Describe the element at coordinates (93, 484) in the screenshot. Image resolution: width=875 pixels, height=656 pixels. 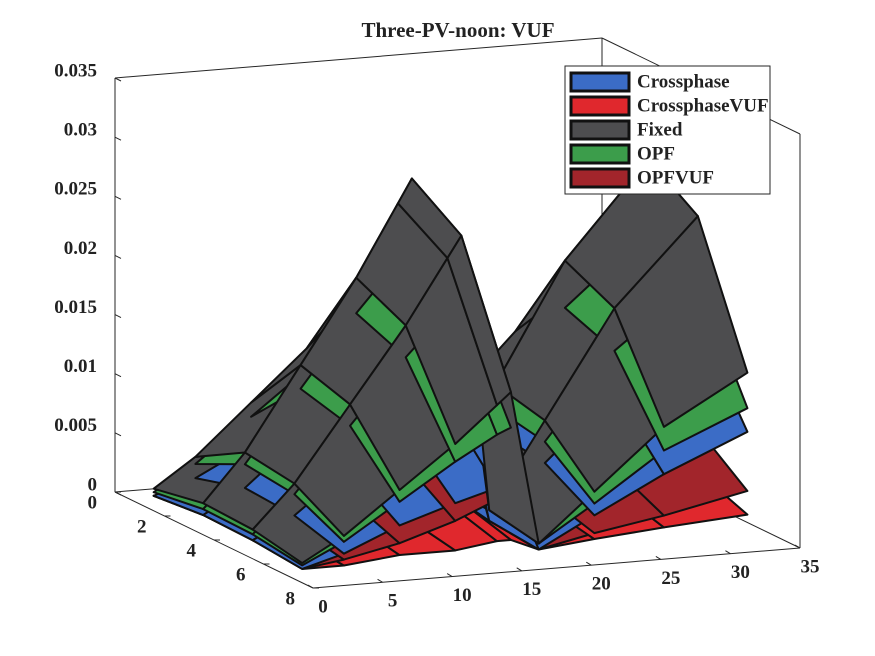
I see `z-tick-label: 0` at that location.